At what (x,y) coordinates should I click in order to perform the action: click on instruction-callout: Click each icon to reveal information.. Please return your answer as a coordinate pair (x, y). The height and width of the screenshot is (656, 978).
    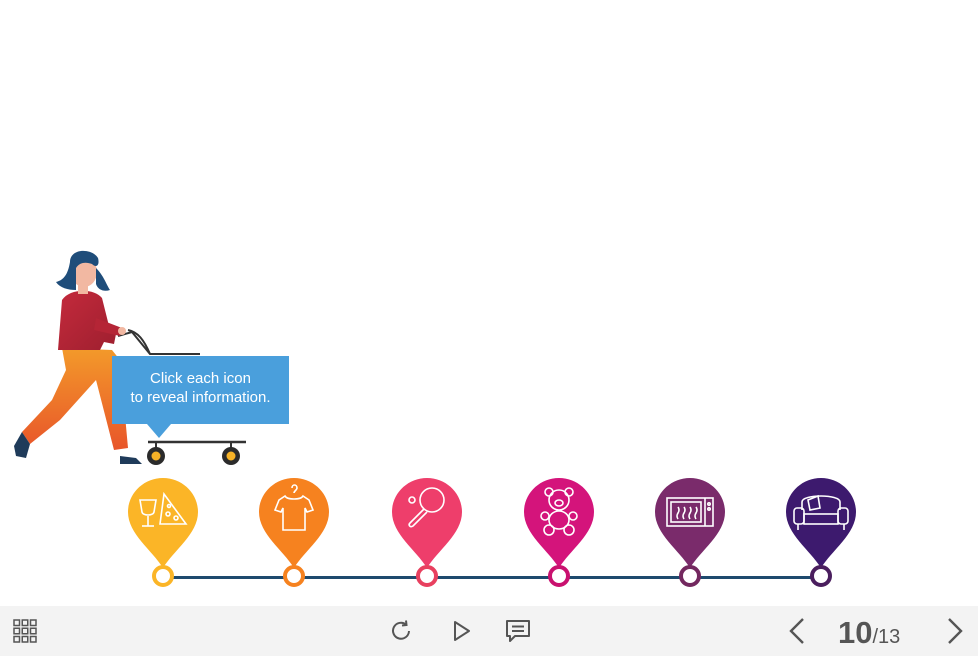
    Looking at the image, I should click on (200, 390).